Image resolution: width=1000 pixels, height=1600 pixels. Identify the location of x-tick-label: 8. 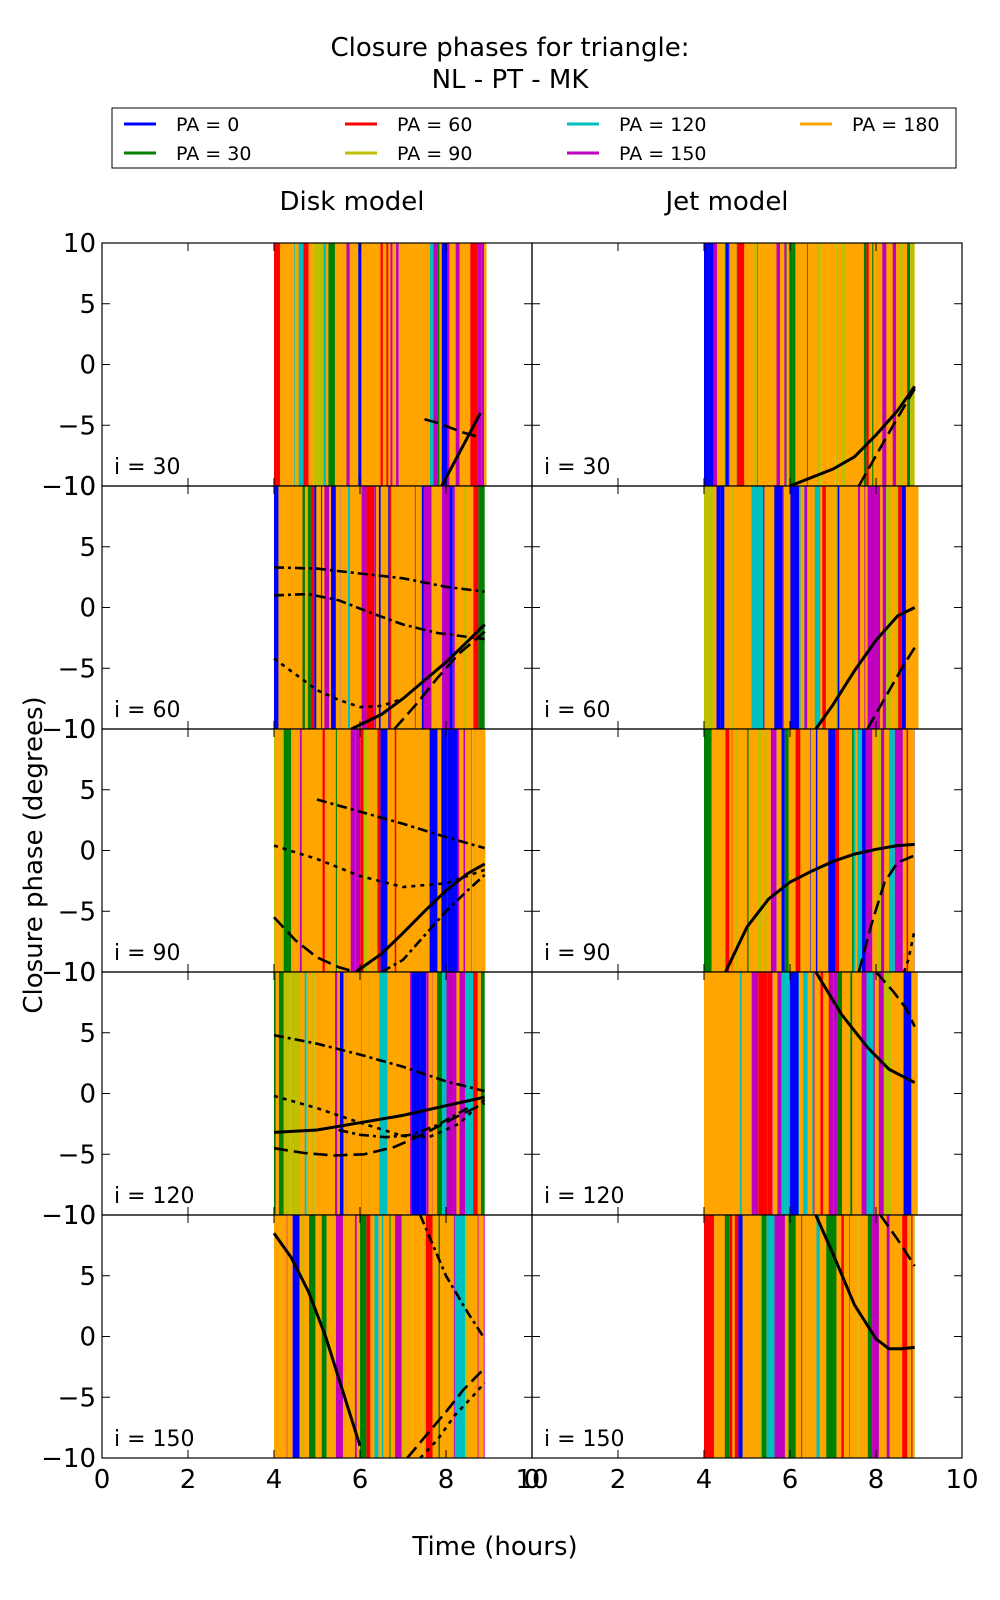
(876, 1480).